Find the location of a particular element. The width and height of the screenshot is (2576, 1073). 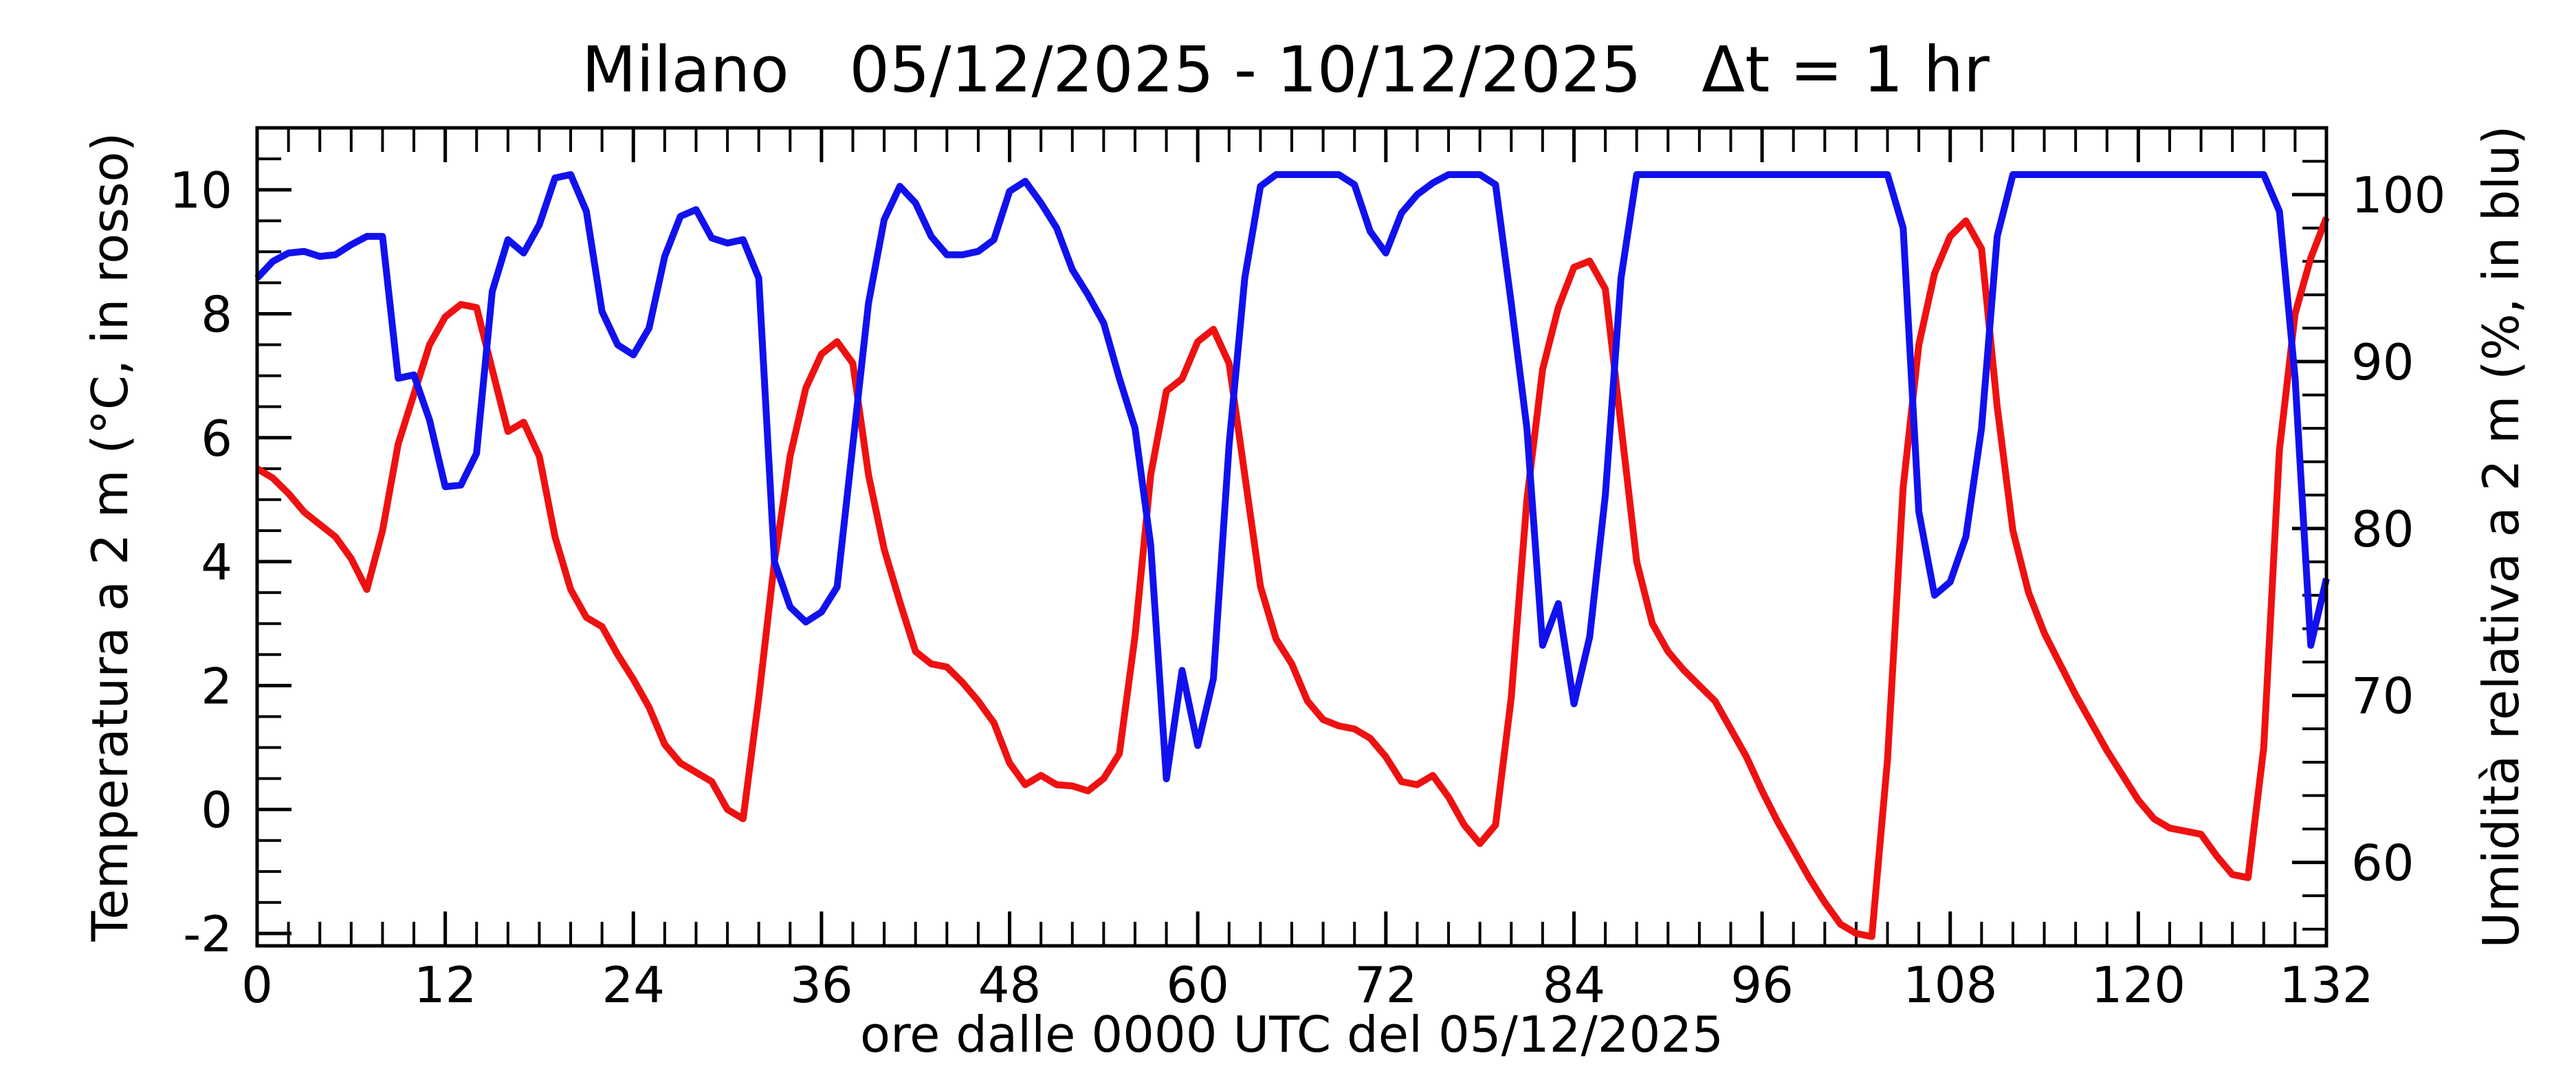

x-tick-label: 72 is located at coordinates (1386, 985).